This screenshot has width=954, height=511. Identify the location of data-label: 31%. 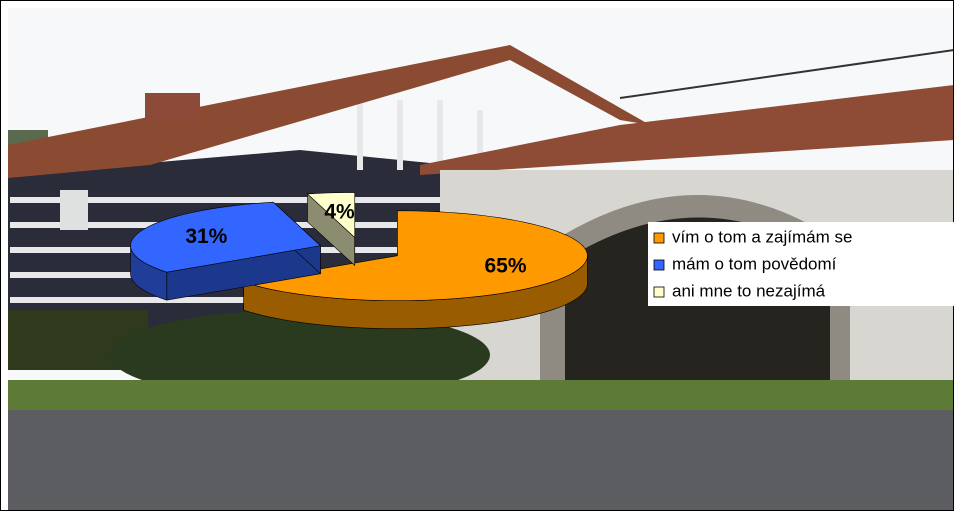
(206, 236).